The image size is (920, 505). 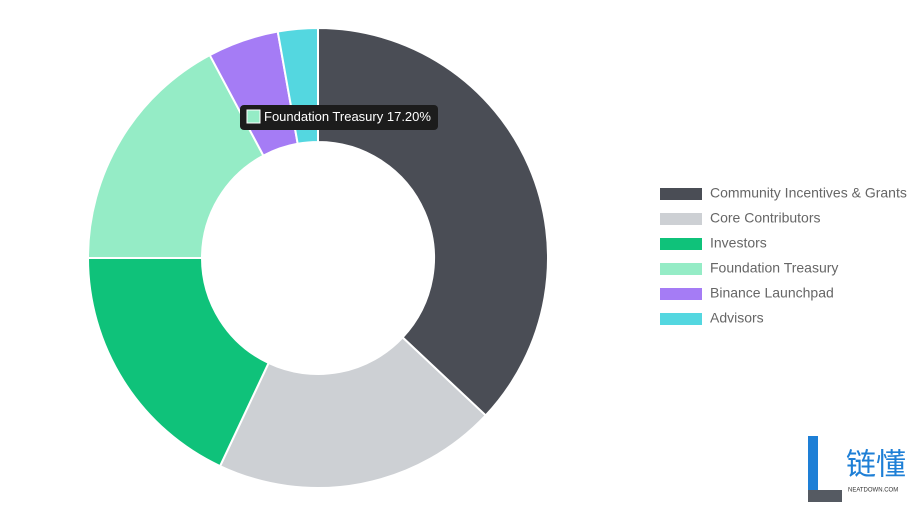 I want to click on legend-label: Core Contributors, so click(x=765, y=218).